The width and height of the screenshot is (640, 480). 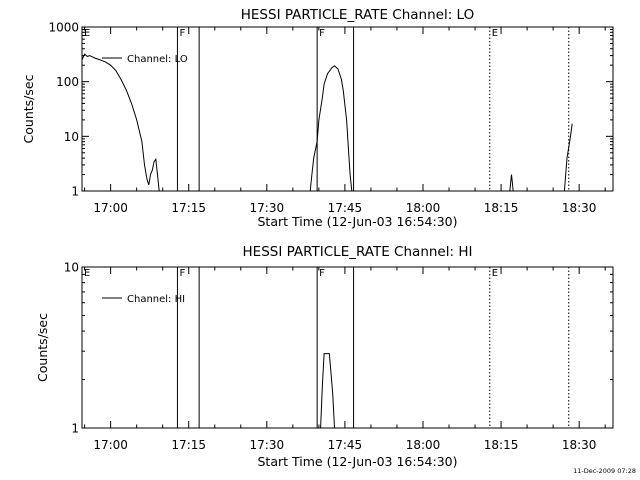 I want to click on y-tick-label: 100, so click(x=67, y=82).